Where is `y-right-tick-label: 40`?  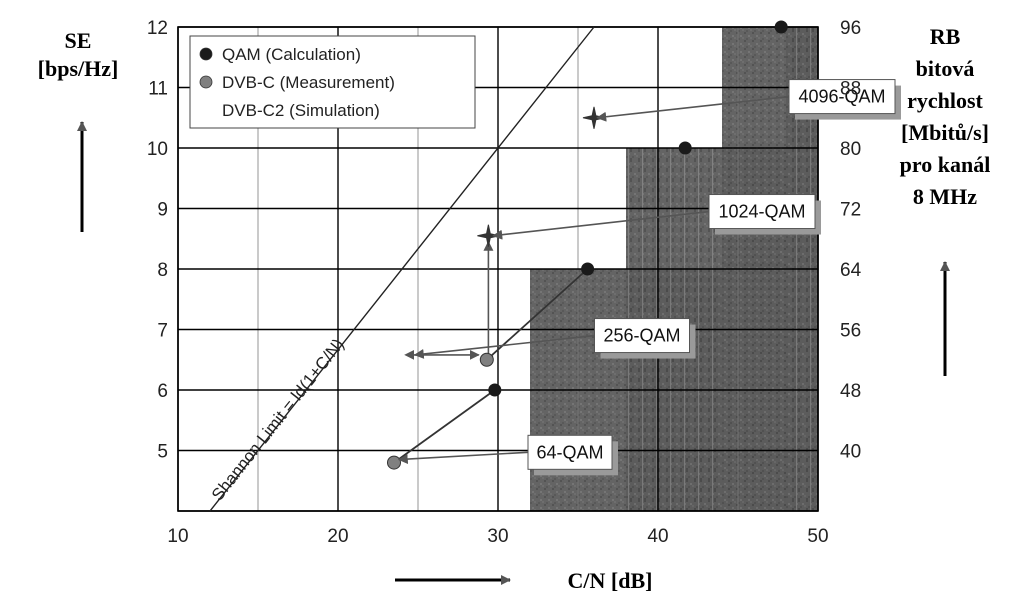 y-right-tick-label: 40 is located at coordinates (850, 452).